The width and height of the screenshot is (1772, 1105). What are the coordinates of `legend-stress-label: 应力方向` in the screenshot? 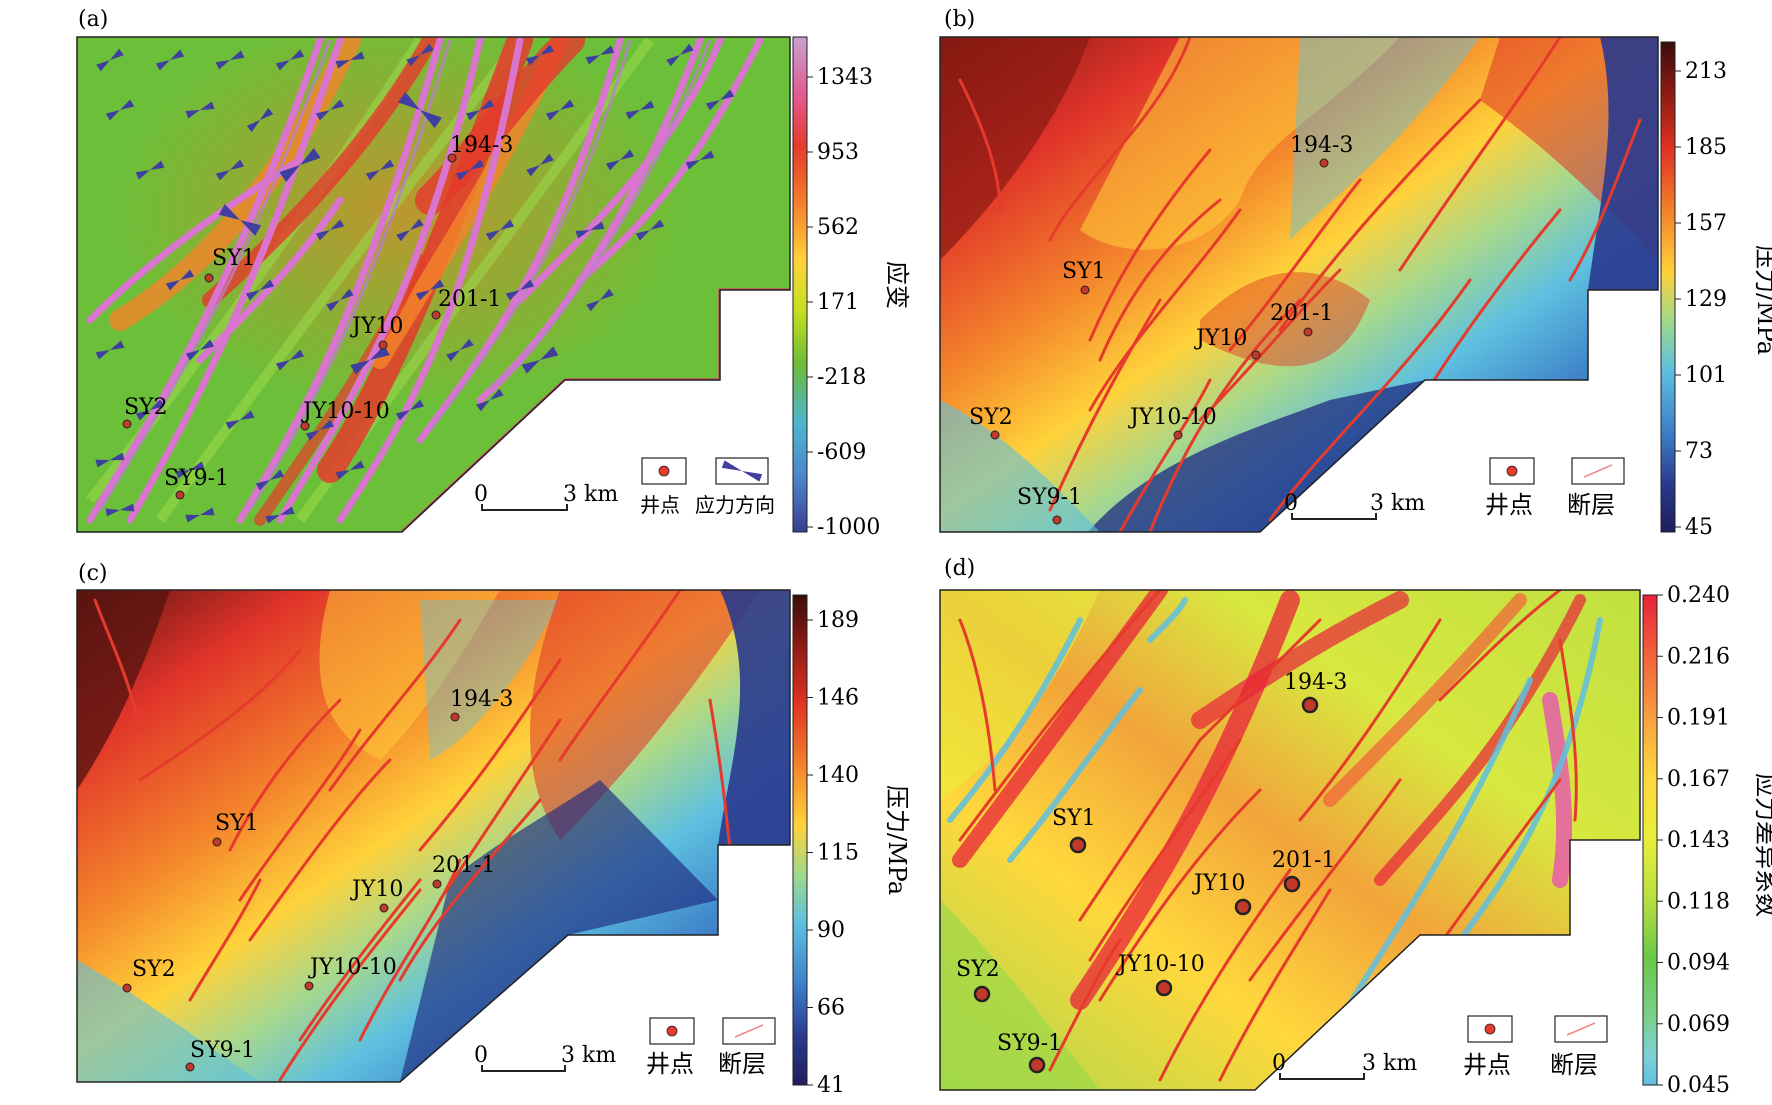 It's located at (735, 505).